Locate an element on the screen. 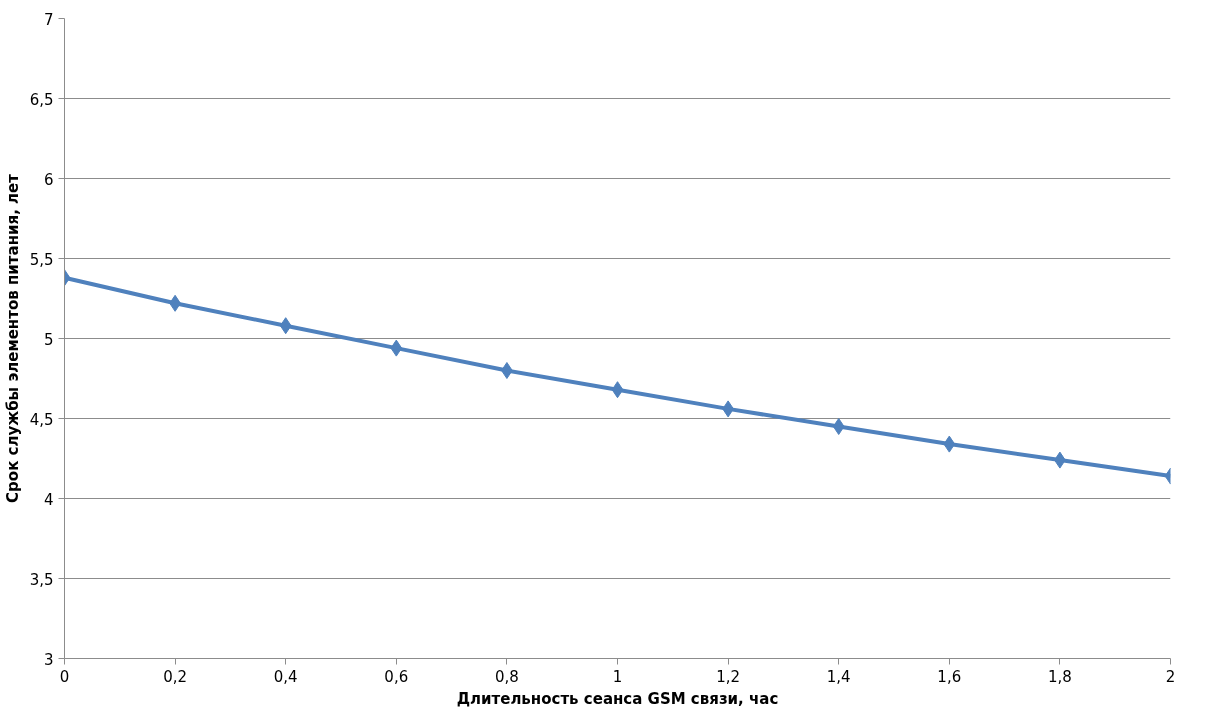  y-tick-label: 5 is located at coordinates (48, 339).